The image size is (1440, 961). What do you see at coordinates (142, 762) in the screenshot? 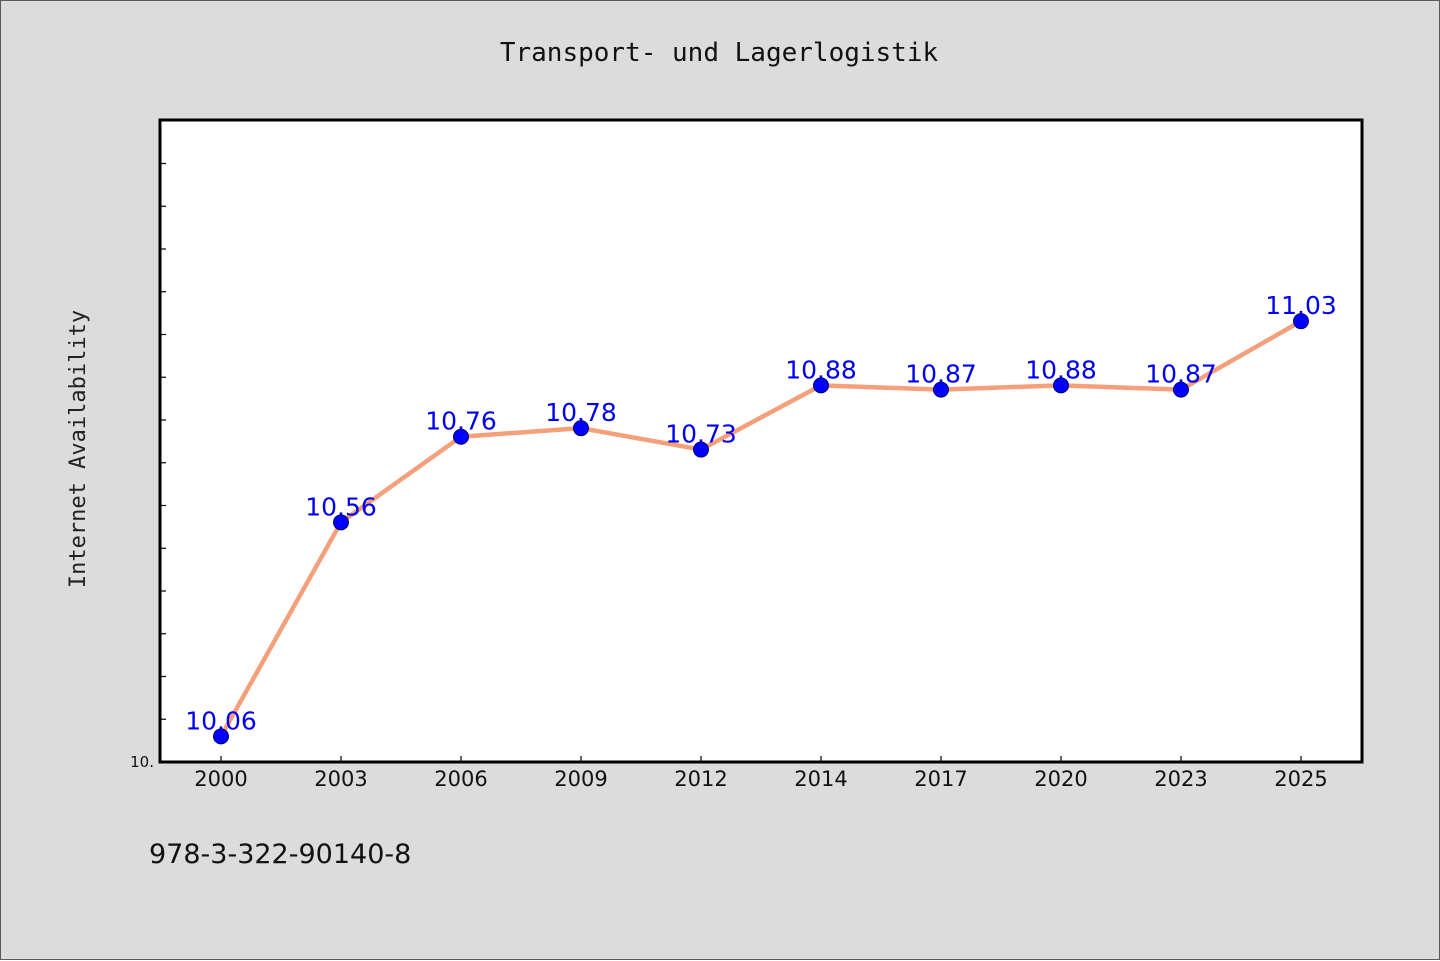
I see `y-axis-tick-label: 10.` at bounding box center [142, 762].